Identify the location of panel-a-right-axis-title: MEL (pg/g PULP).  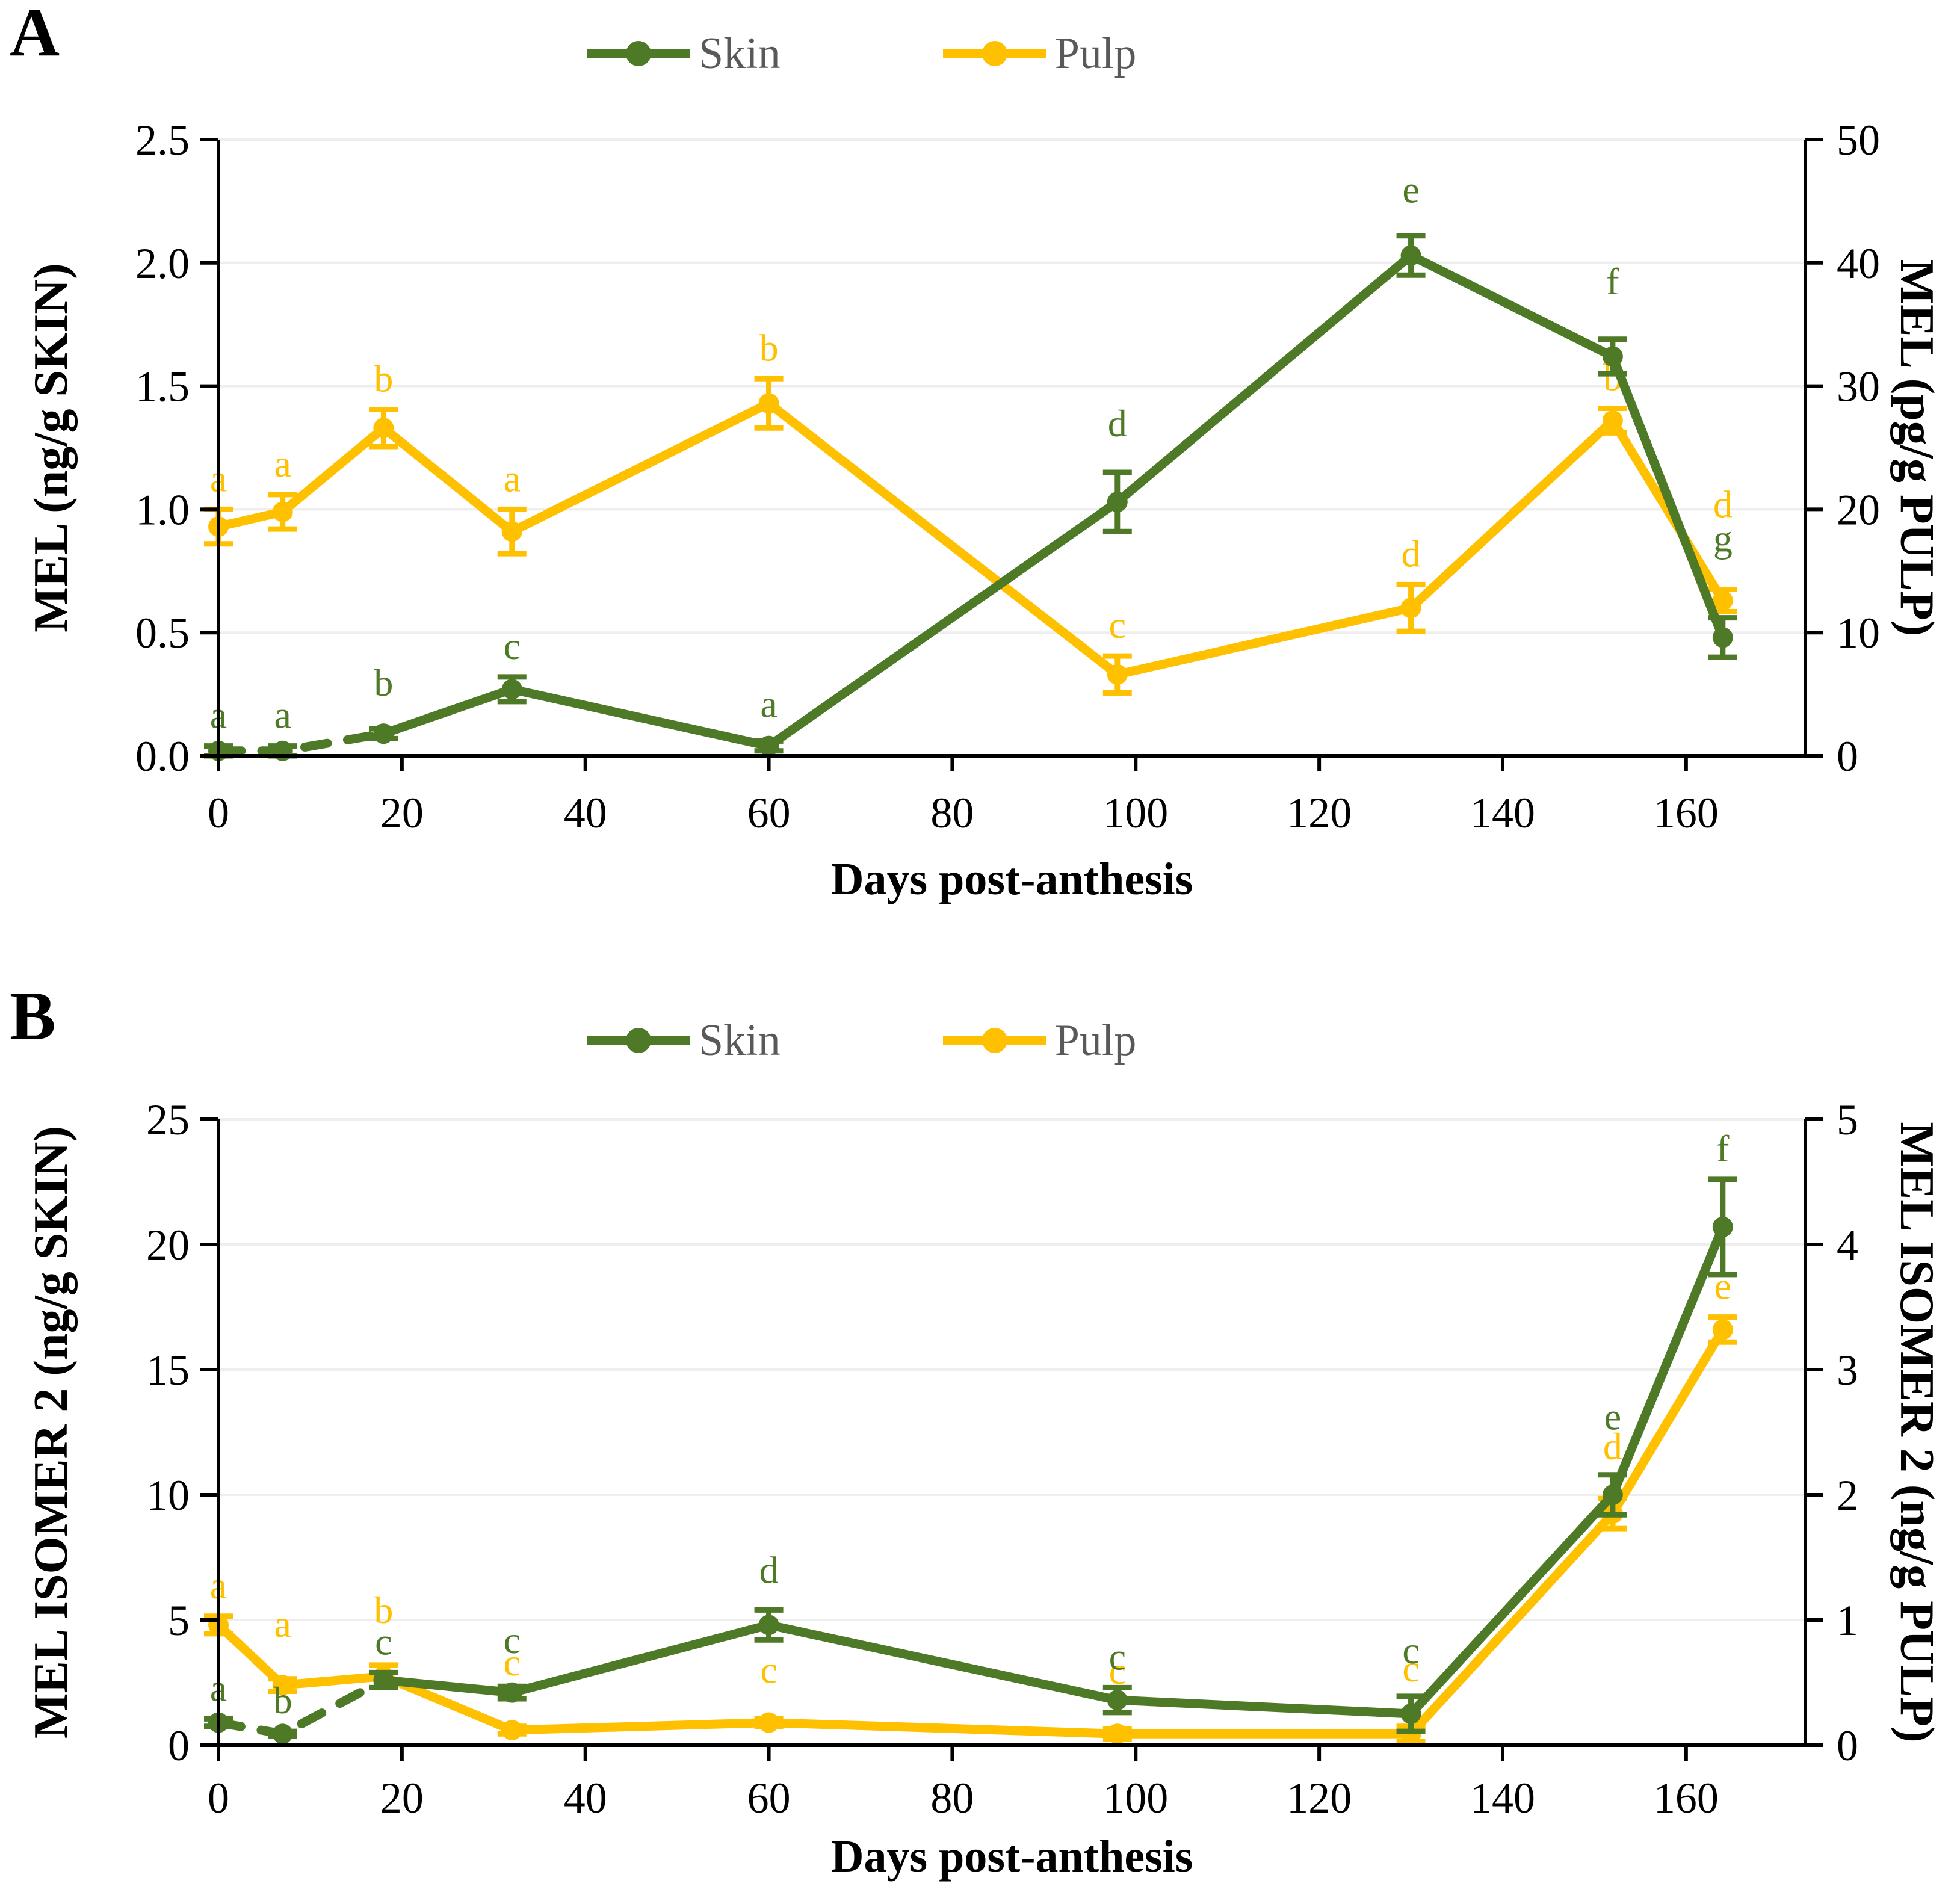
(1916, 448).